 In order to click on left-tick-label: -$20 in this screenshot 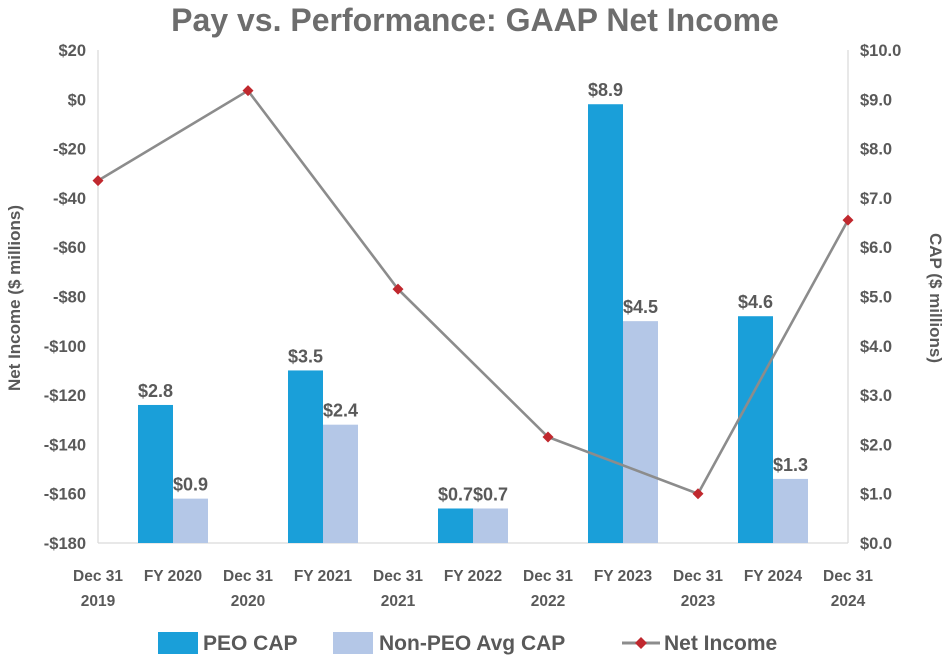, I will do `click(69, 150)`.